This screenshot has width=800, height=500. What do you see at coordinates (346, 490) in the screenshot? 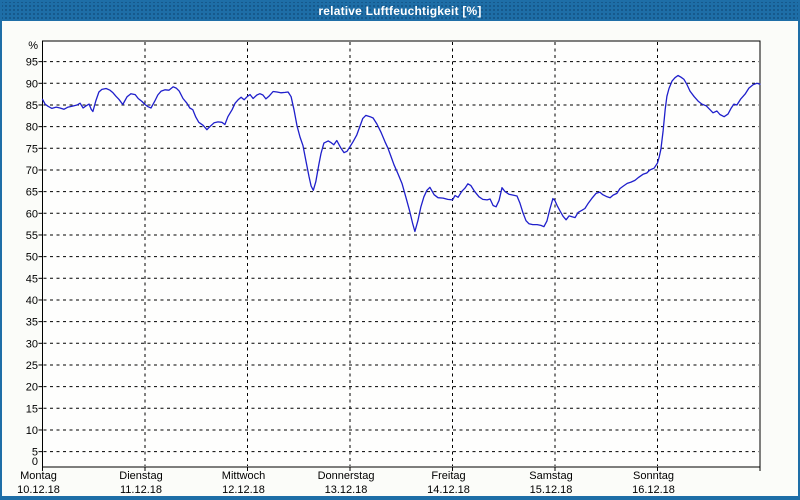
I see `date-label: 13.12.18` at bounding box center [346, 490].